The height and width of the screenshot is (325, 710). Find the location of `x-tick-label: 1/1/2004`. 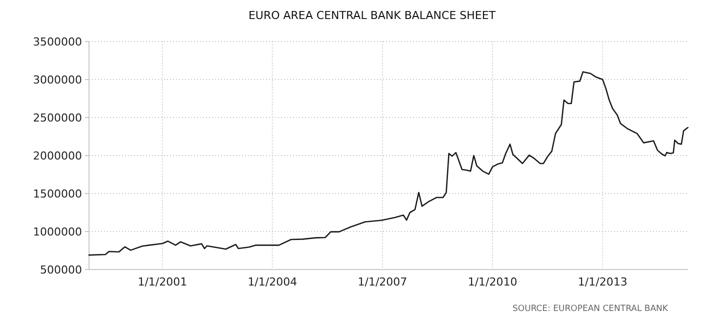

x-tick-label: 1/1/2004 is located at coordinates (273, 282).